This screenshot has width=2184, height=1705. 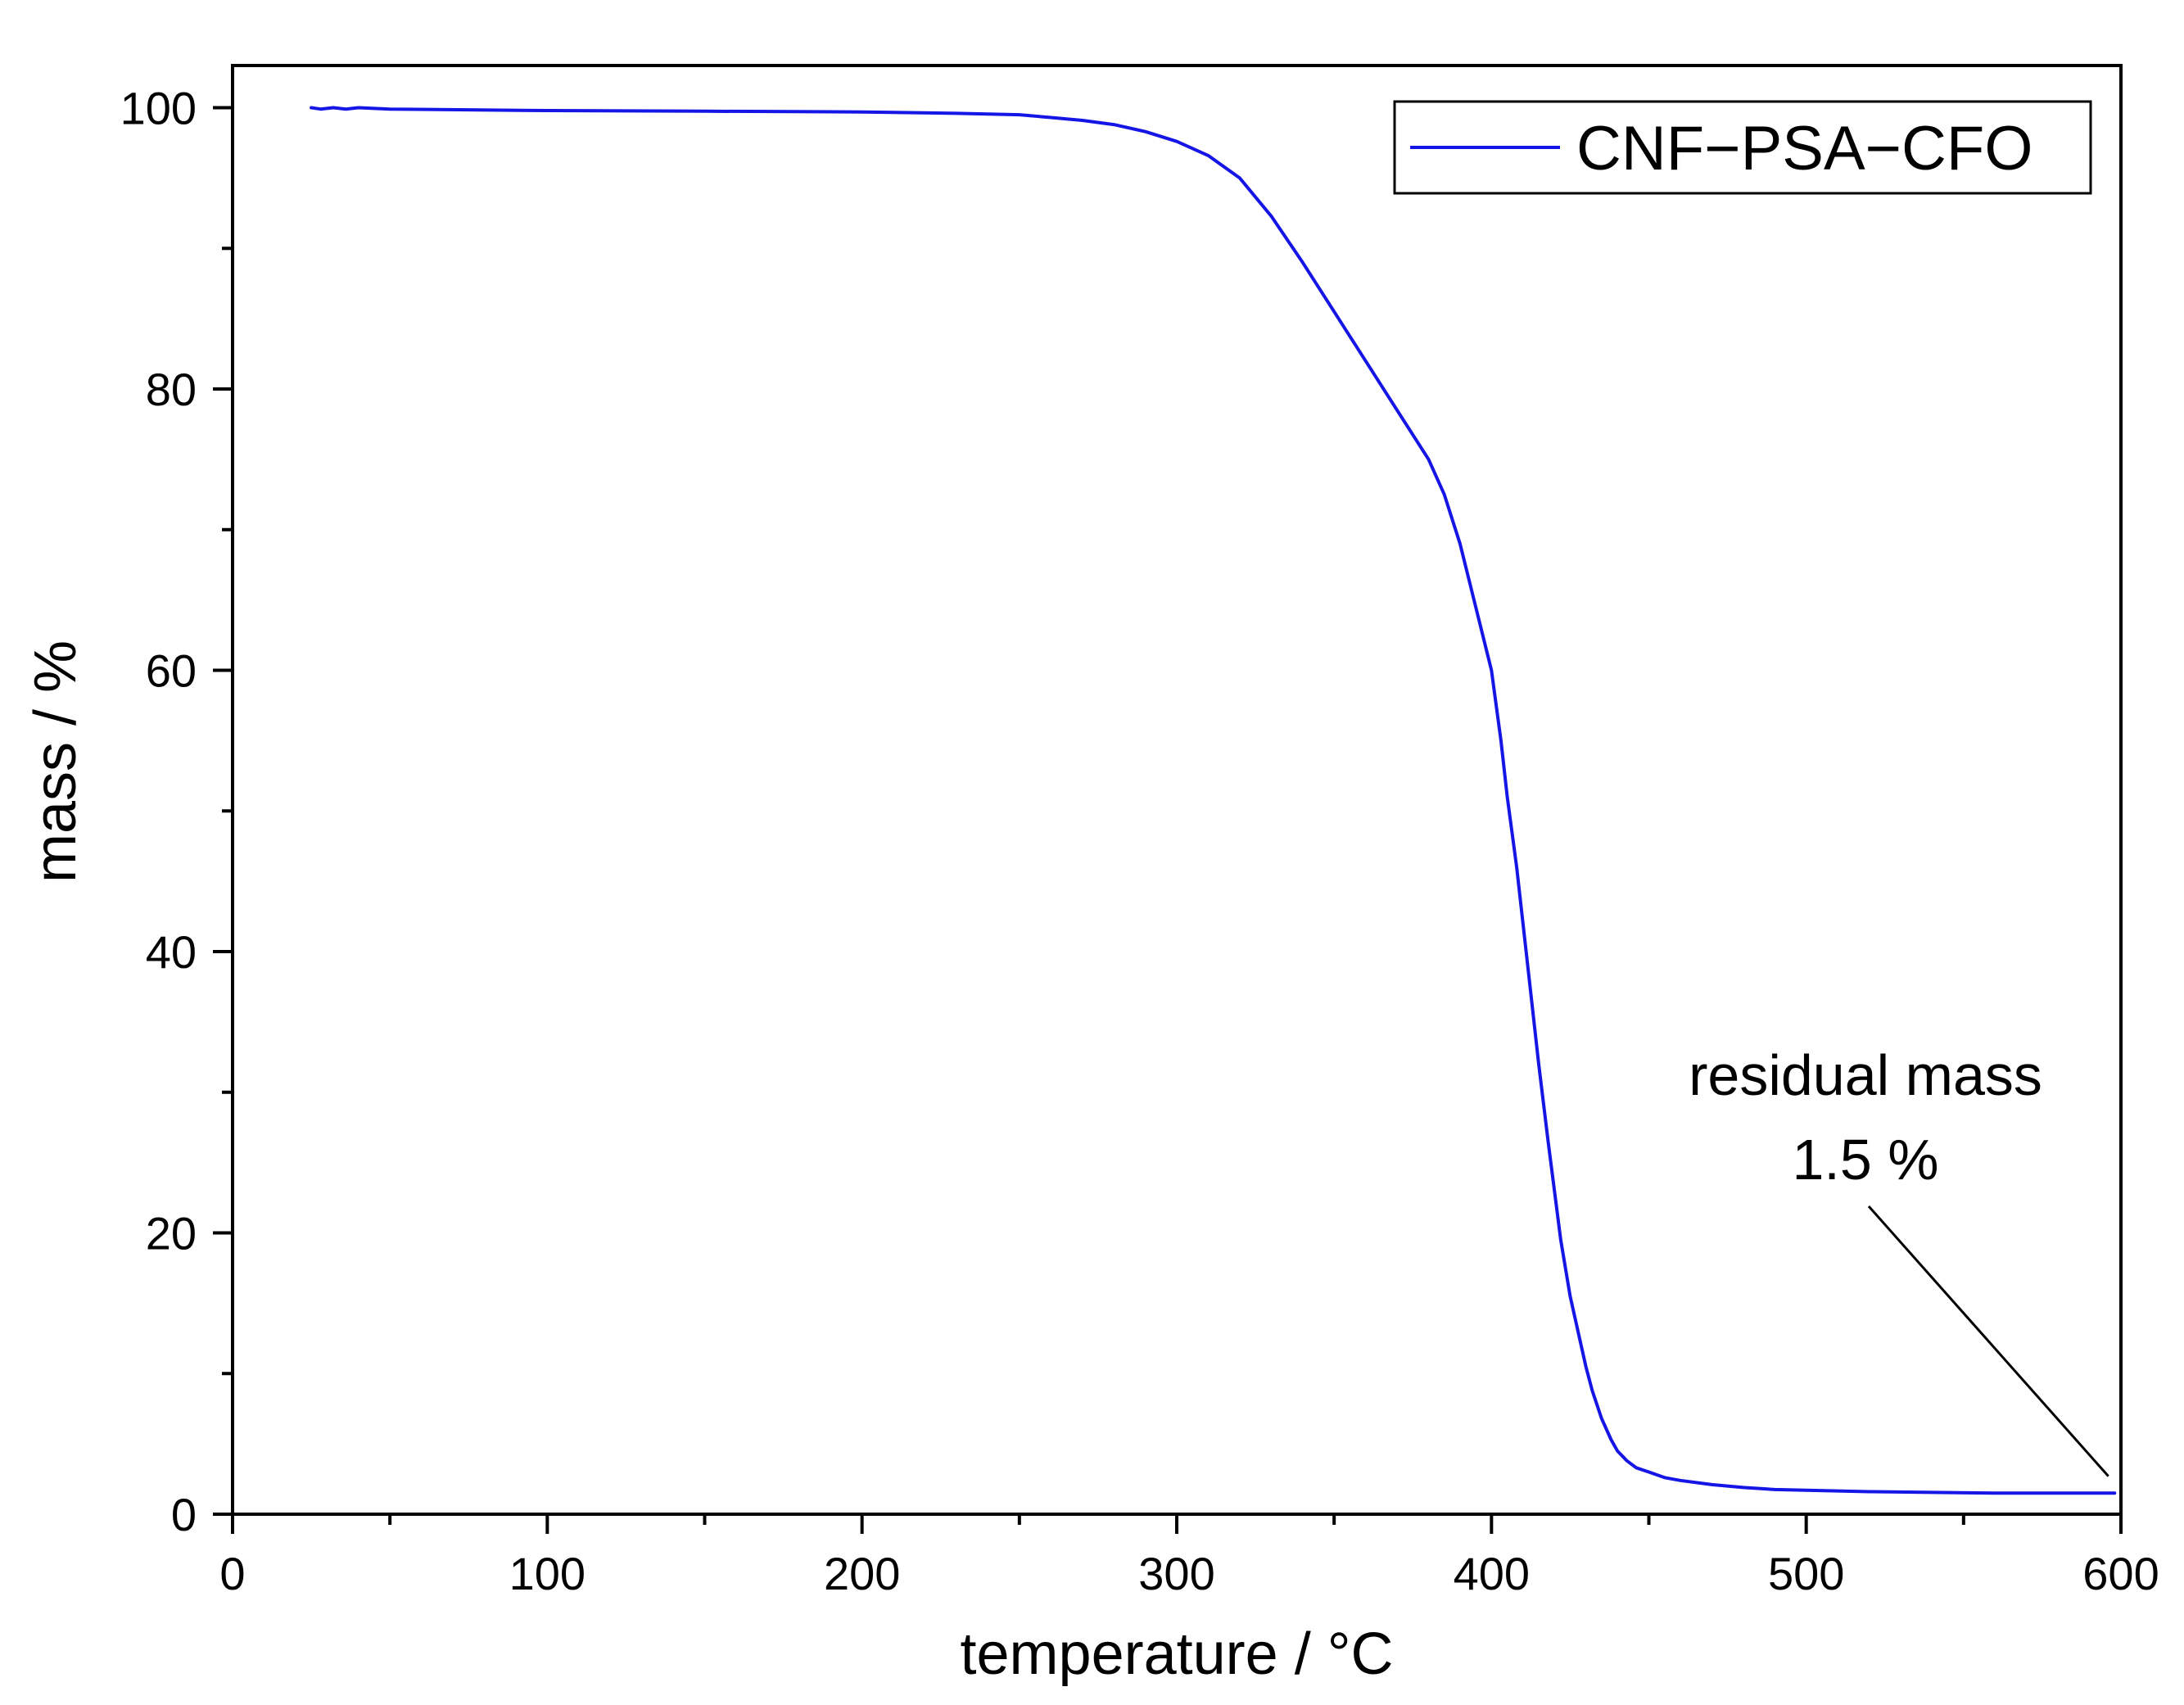 I want to click on x-tick-label-600: 600, so click(x=2120, y=1573).